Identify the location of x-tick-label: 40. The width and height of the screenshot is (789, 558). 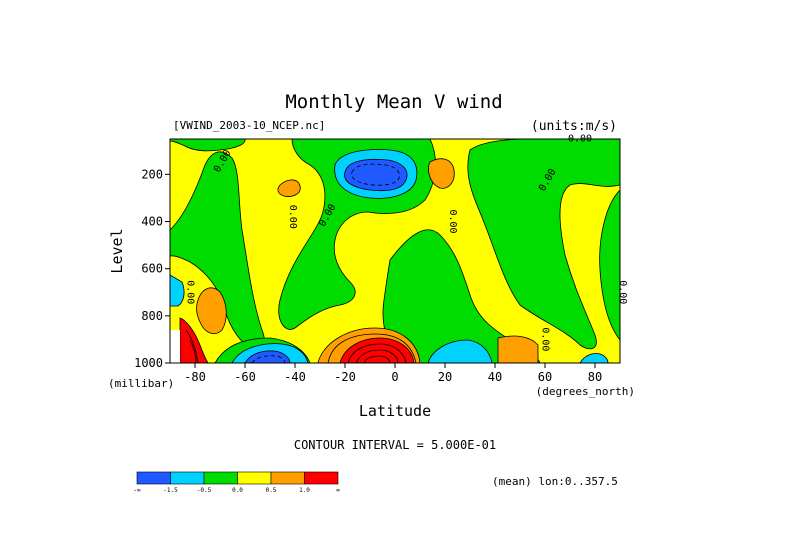
(495, 377).